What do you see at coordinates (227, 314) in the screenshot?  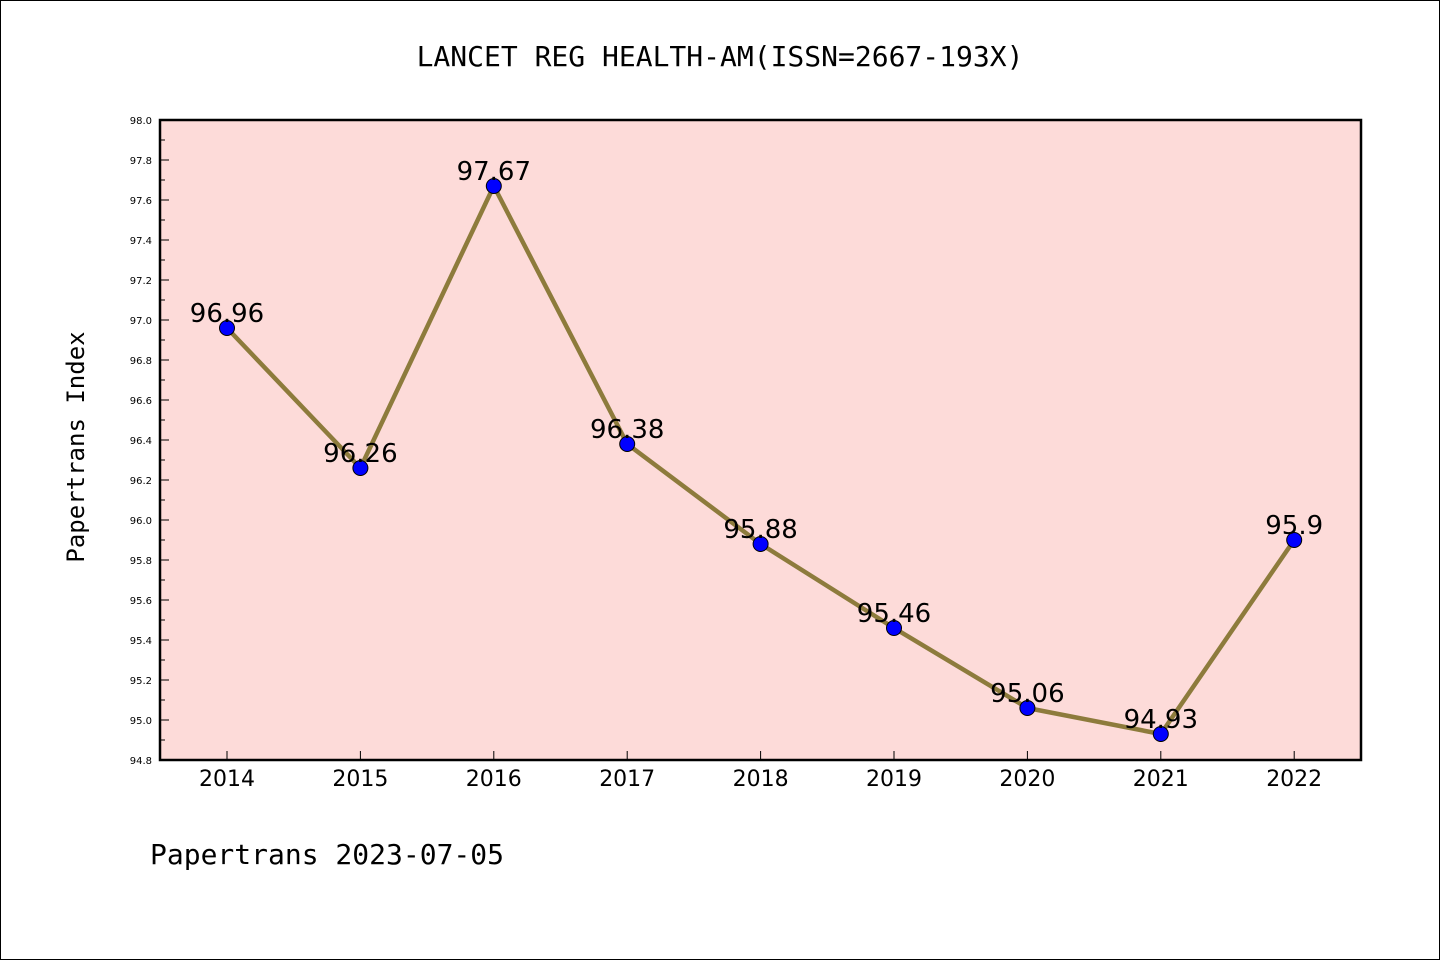 I see `data-label: 96.96` at bounding box center [227, 314].